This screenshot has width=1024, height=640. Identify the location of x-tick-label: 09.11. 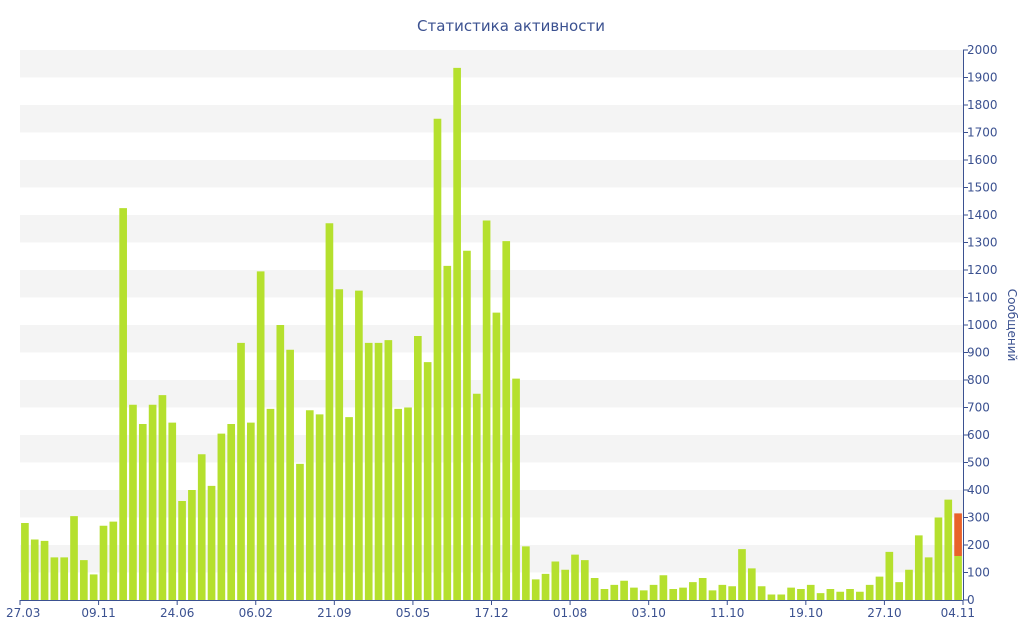
(98, 613).